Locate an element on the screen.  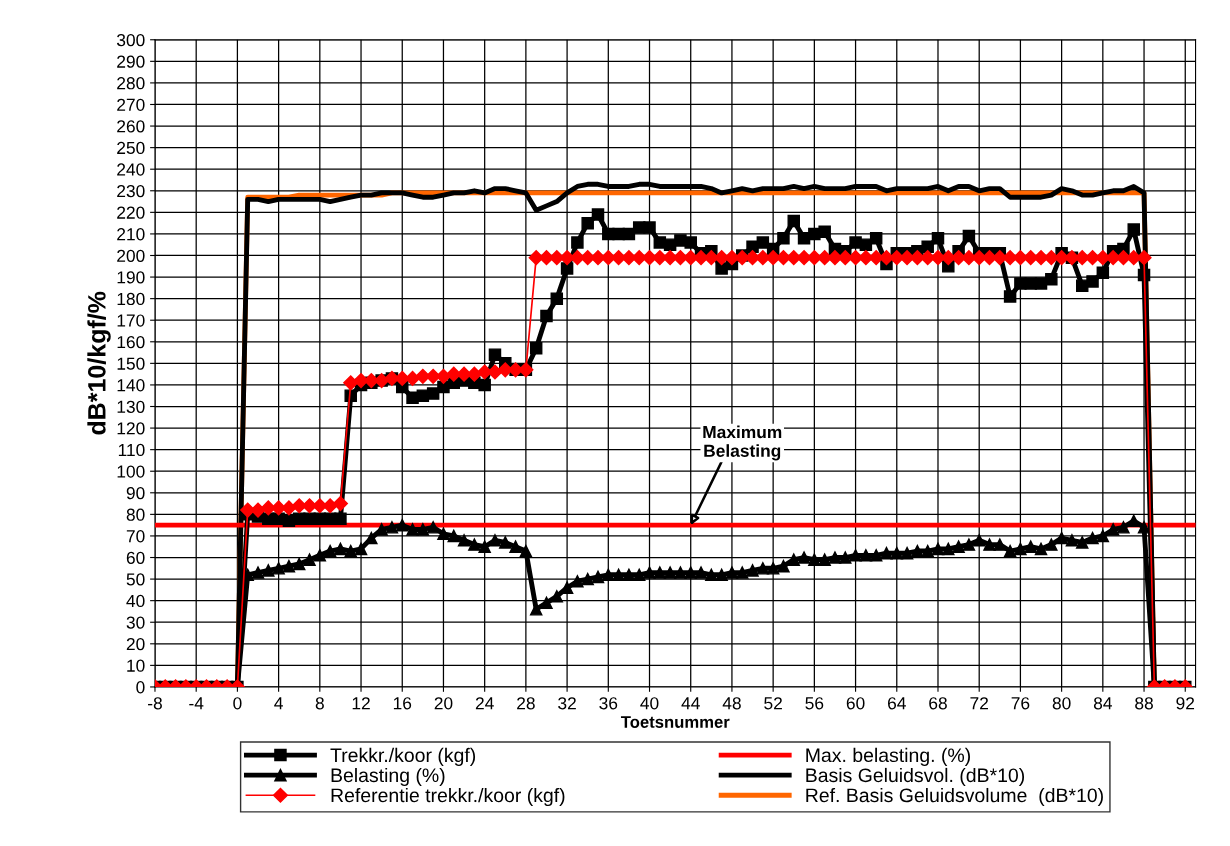
legend-label: Ref. Basis Geluidsvolume (dB*10) is located at coordinates (954, 797).